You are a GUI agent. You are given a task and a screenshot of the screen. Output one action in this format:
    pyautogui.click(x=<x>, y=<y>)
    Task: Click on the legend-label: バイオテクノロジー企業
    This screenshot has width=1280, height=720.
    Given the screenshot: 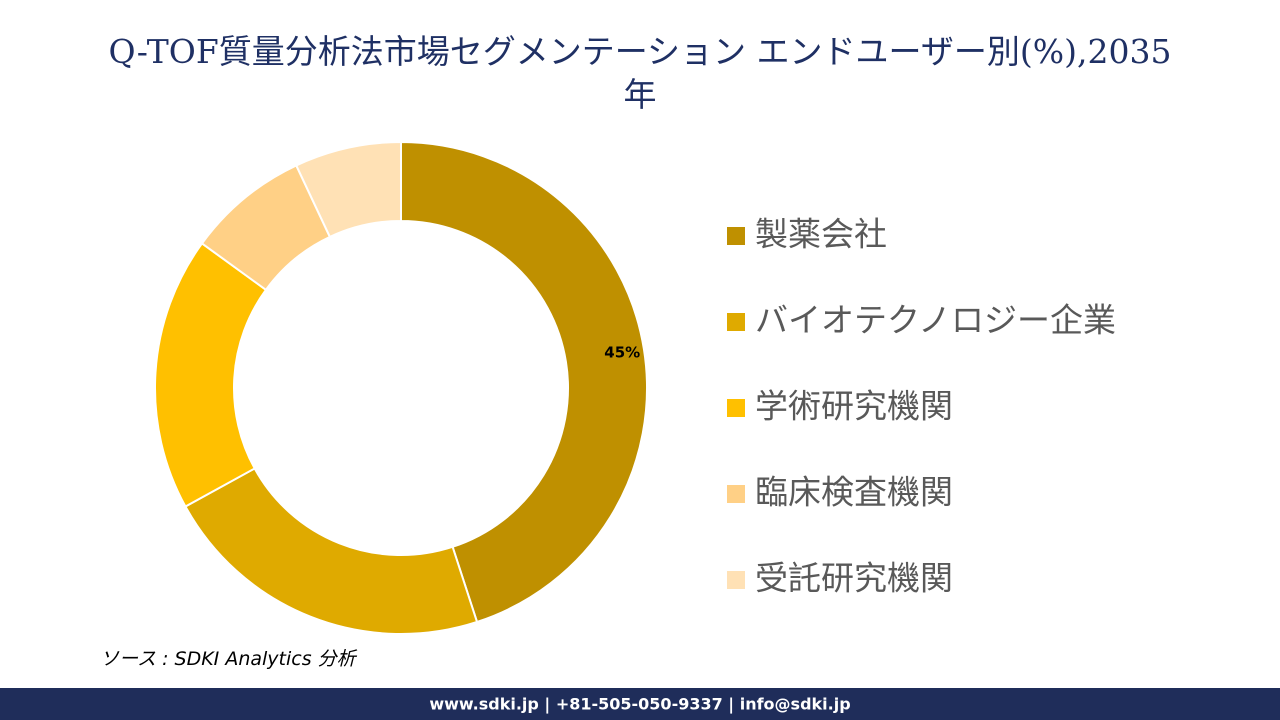 What is the action you would take?
    pyautogui.click(x=935, y=320)
    